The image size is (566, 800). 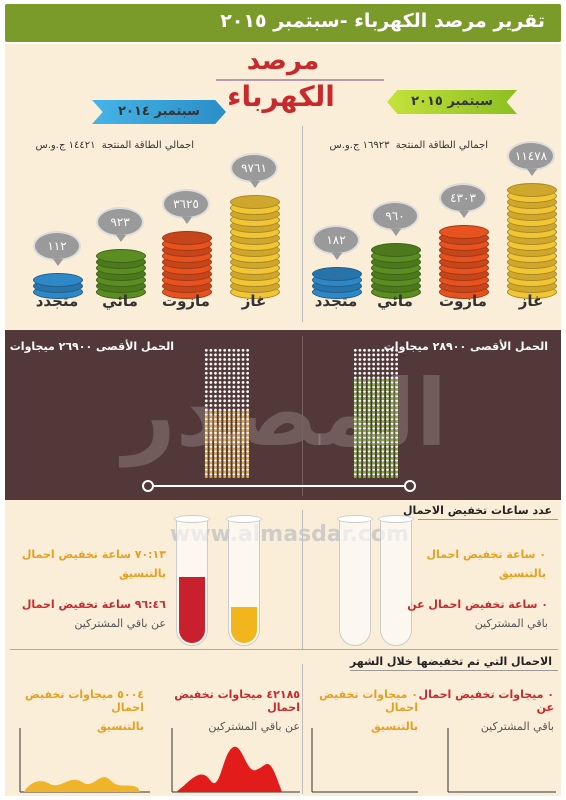 What do you see at coordinates (486, 554) in the screenshot?
I see `hours-2015-coord-line1: ٠ ساعة تخفيض احمال` at bounding box center [486, 554].